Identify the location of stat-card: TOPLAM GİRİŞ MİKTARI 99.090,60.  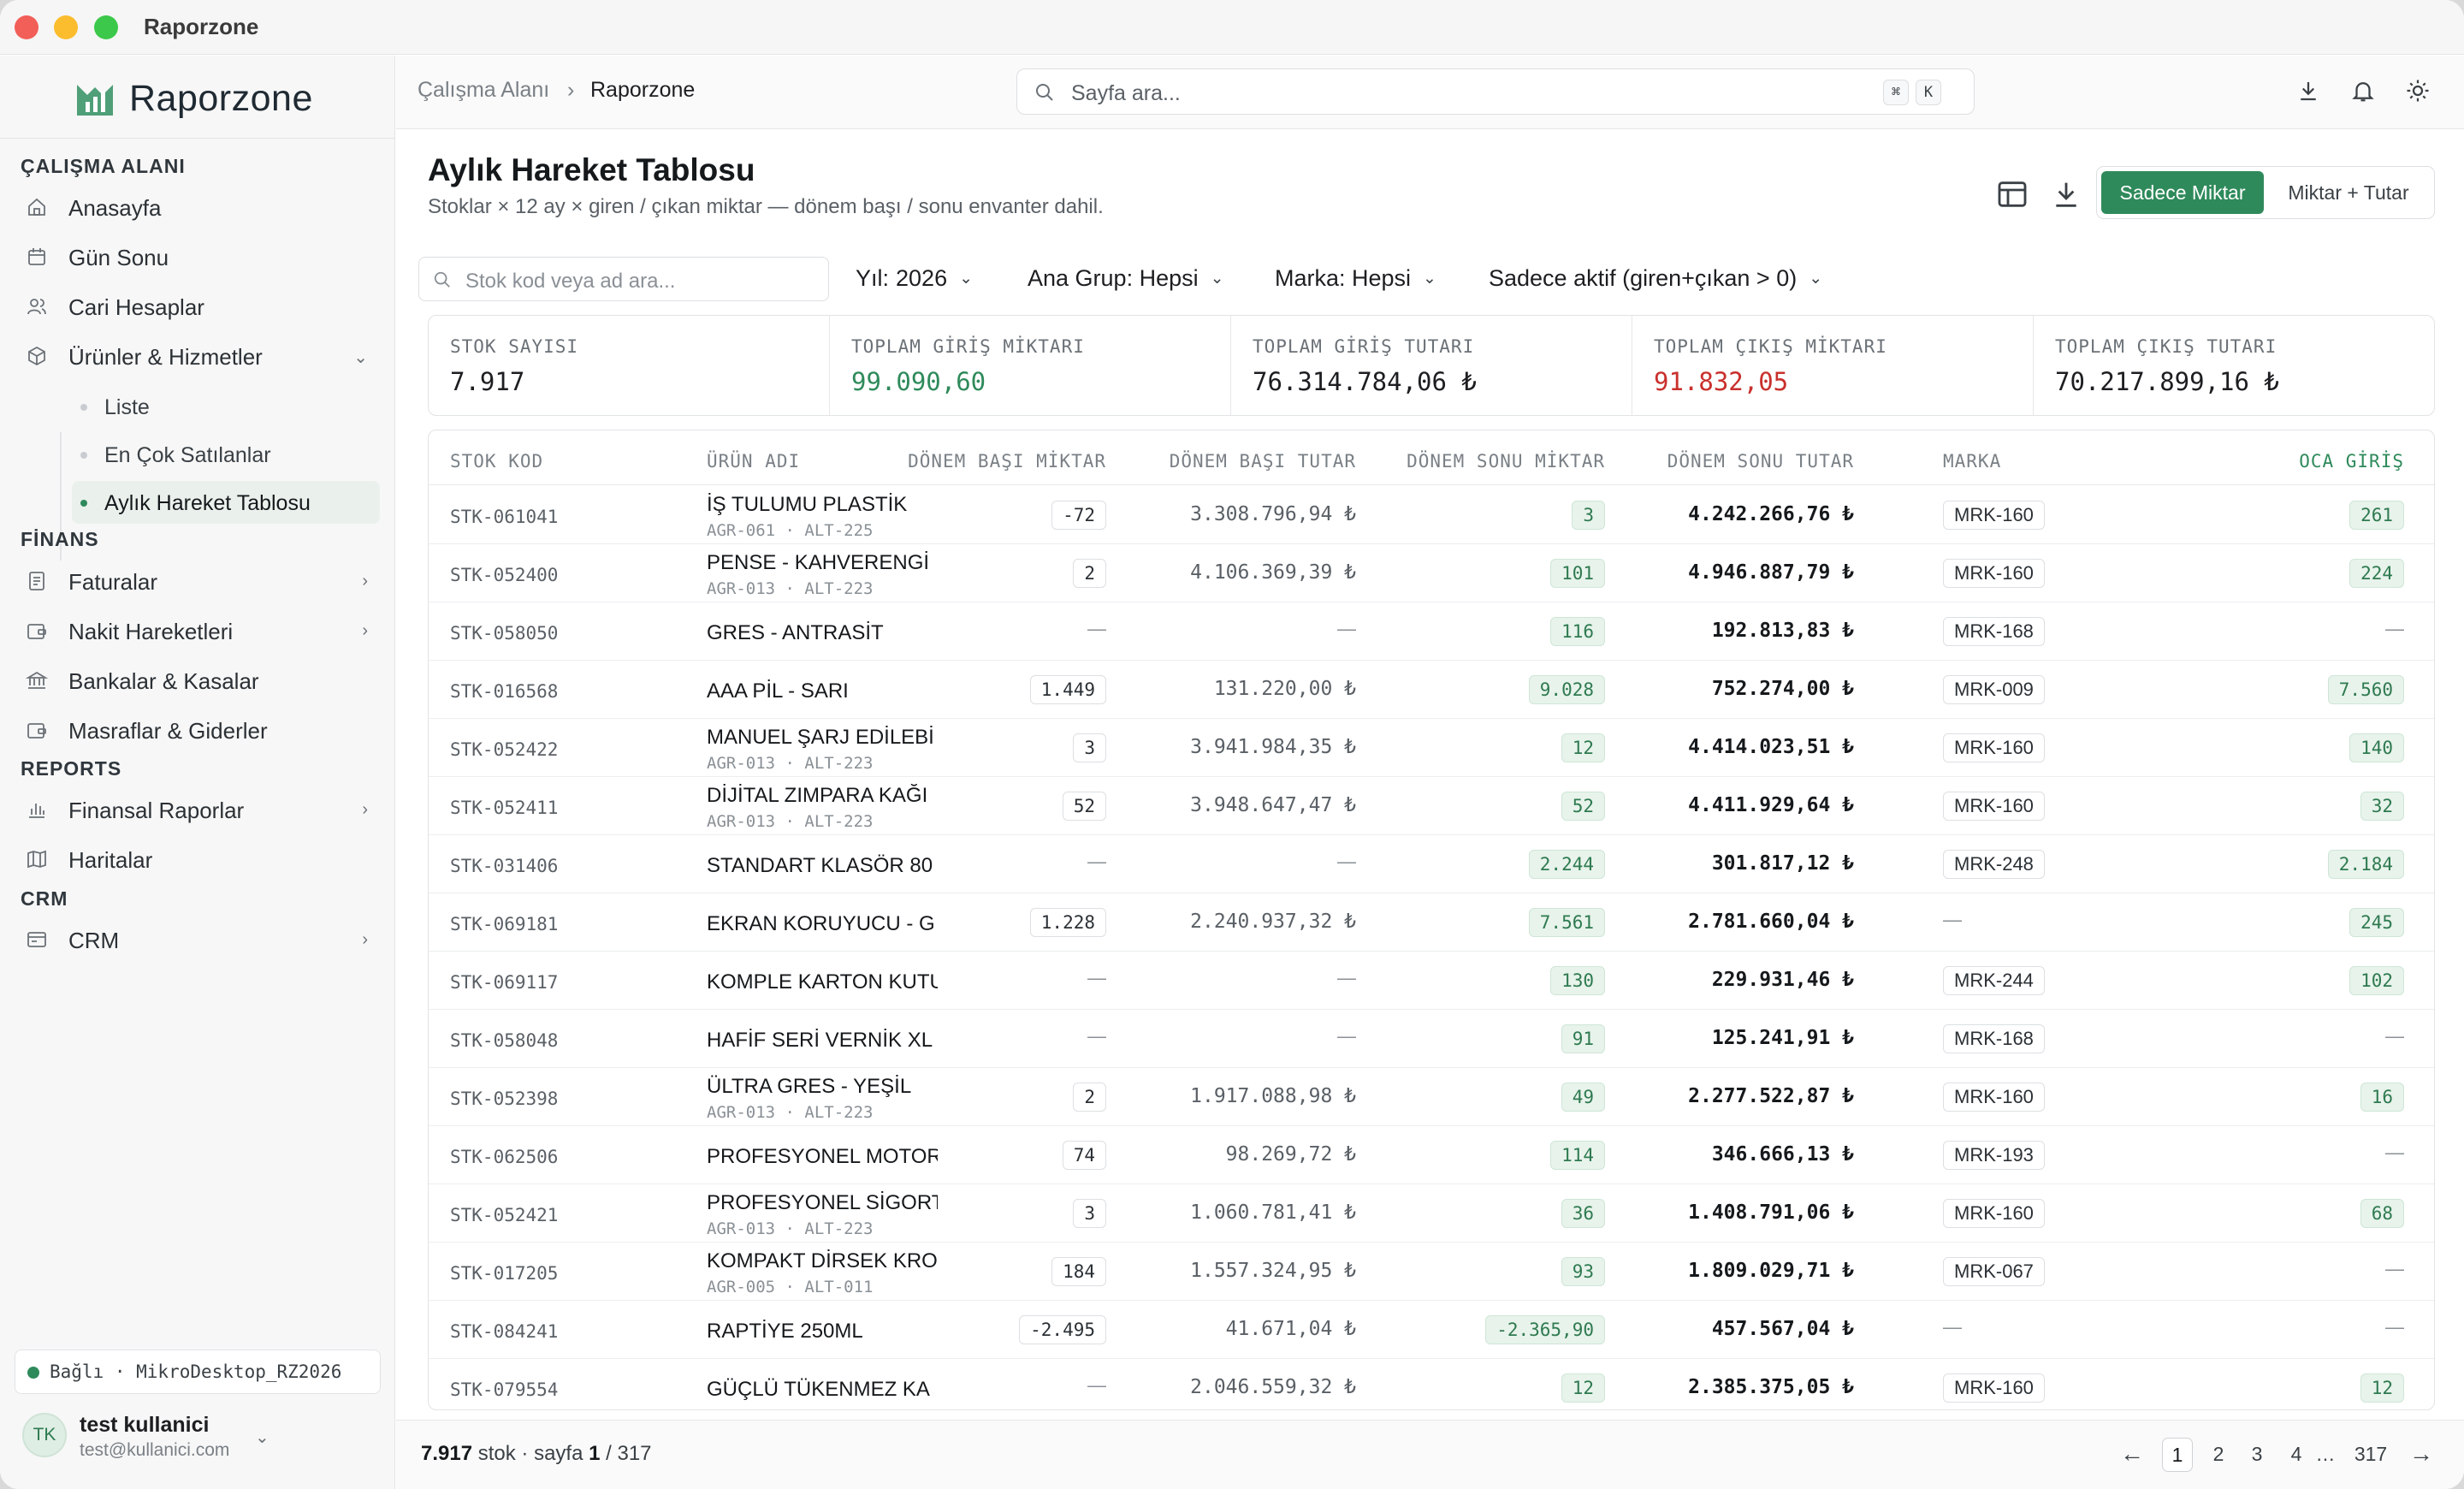
(1030, 365).